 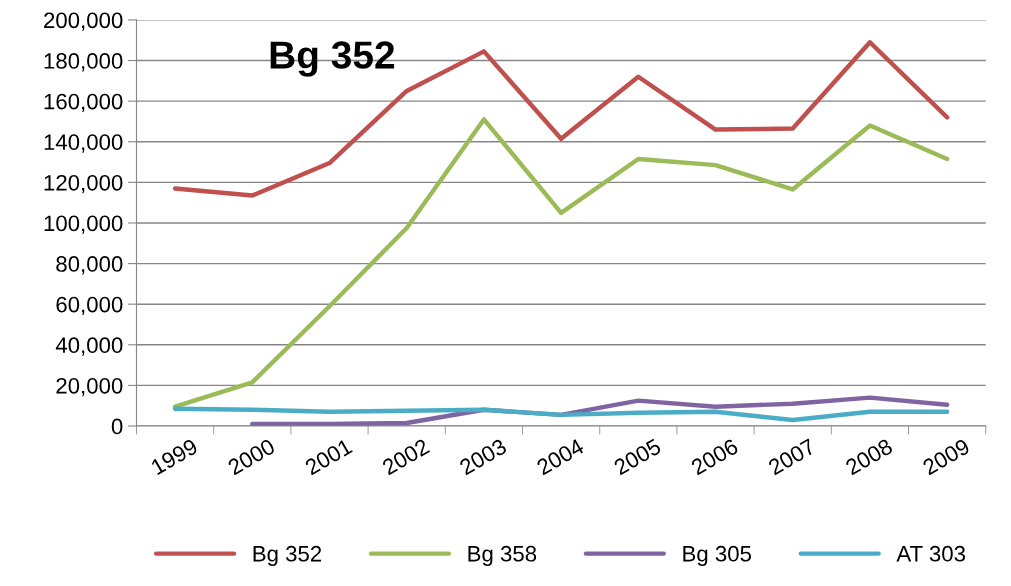 What do you see at coordinates (792, 457) in the screenshot?
I see `x-tick-label: 2007` at bounding box center [792, 457].